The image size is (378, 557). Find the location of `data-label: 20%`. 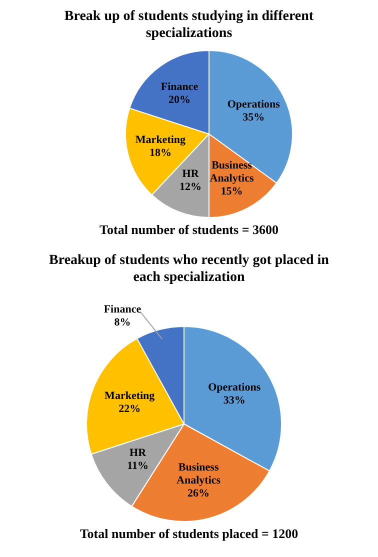

data-label: 20% is located at coordinates (179, 100).